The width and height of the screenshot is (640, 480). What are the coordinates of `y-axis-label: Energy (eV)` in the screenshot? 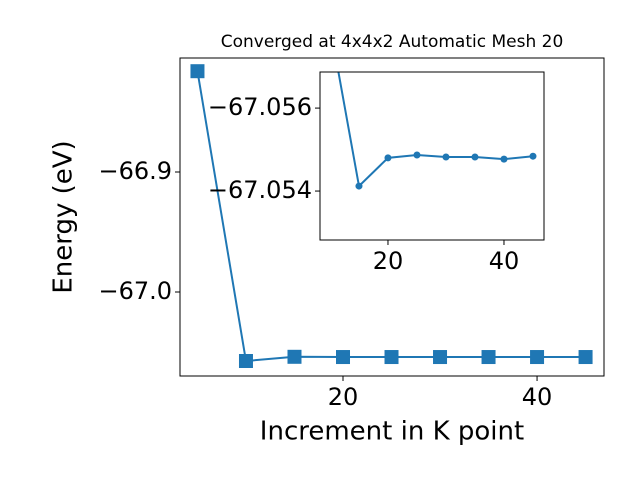 It's located at (64, 216).